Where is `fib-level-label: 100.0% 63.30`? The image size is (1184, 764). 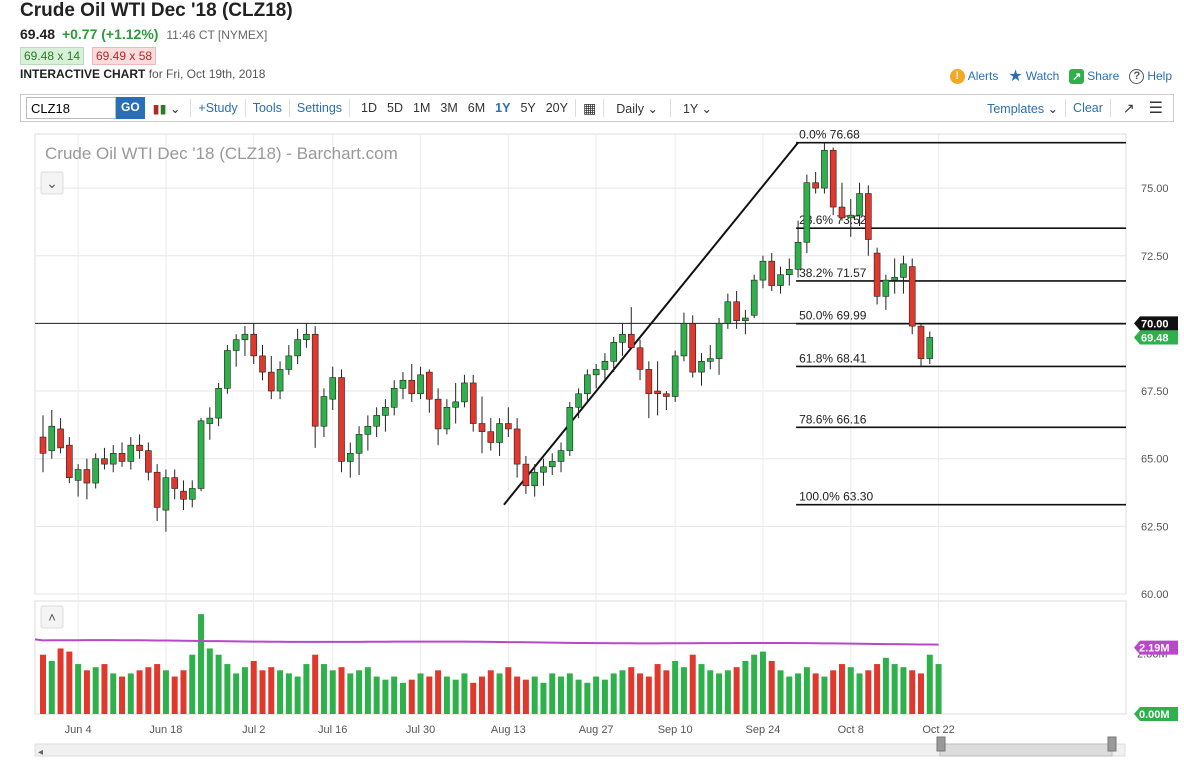
fib-level-label: 100.0% 63.30 is located at coordinates (836, 497).